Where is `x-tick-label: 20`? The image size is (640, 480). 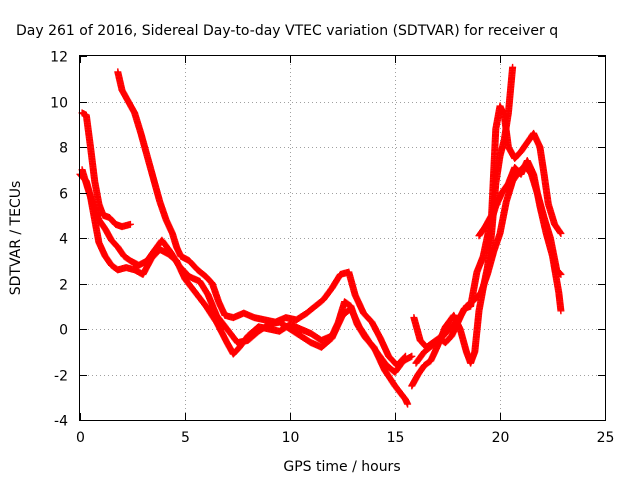 x-tick-label: 20 is located at coordinates (501, 438).